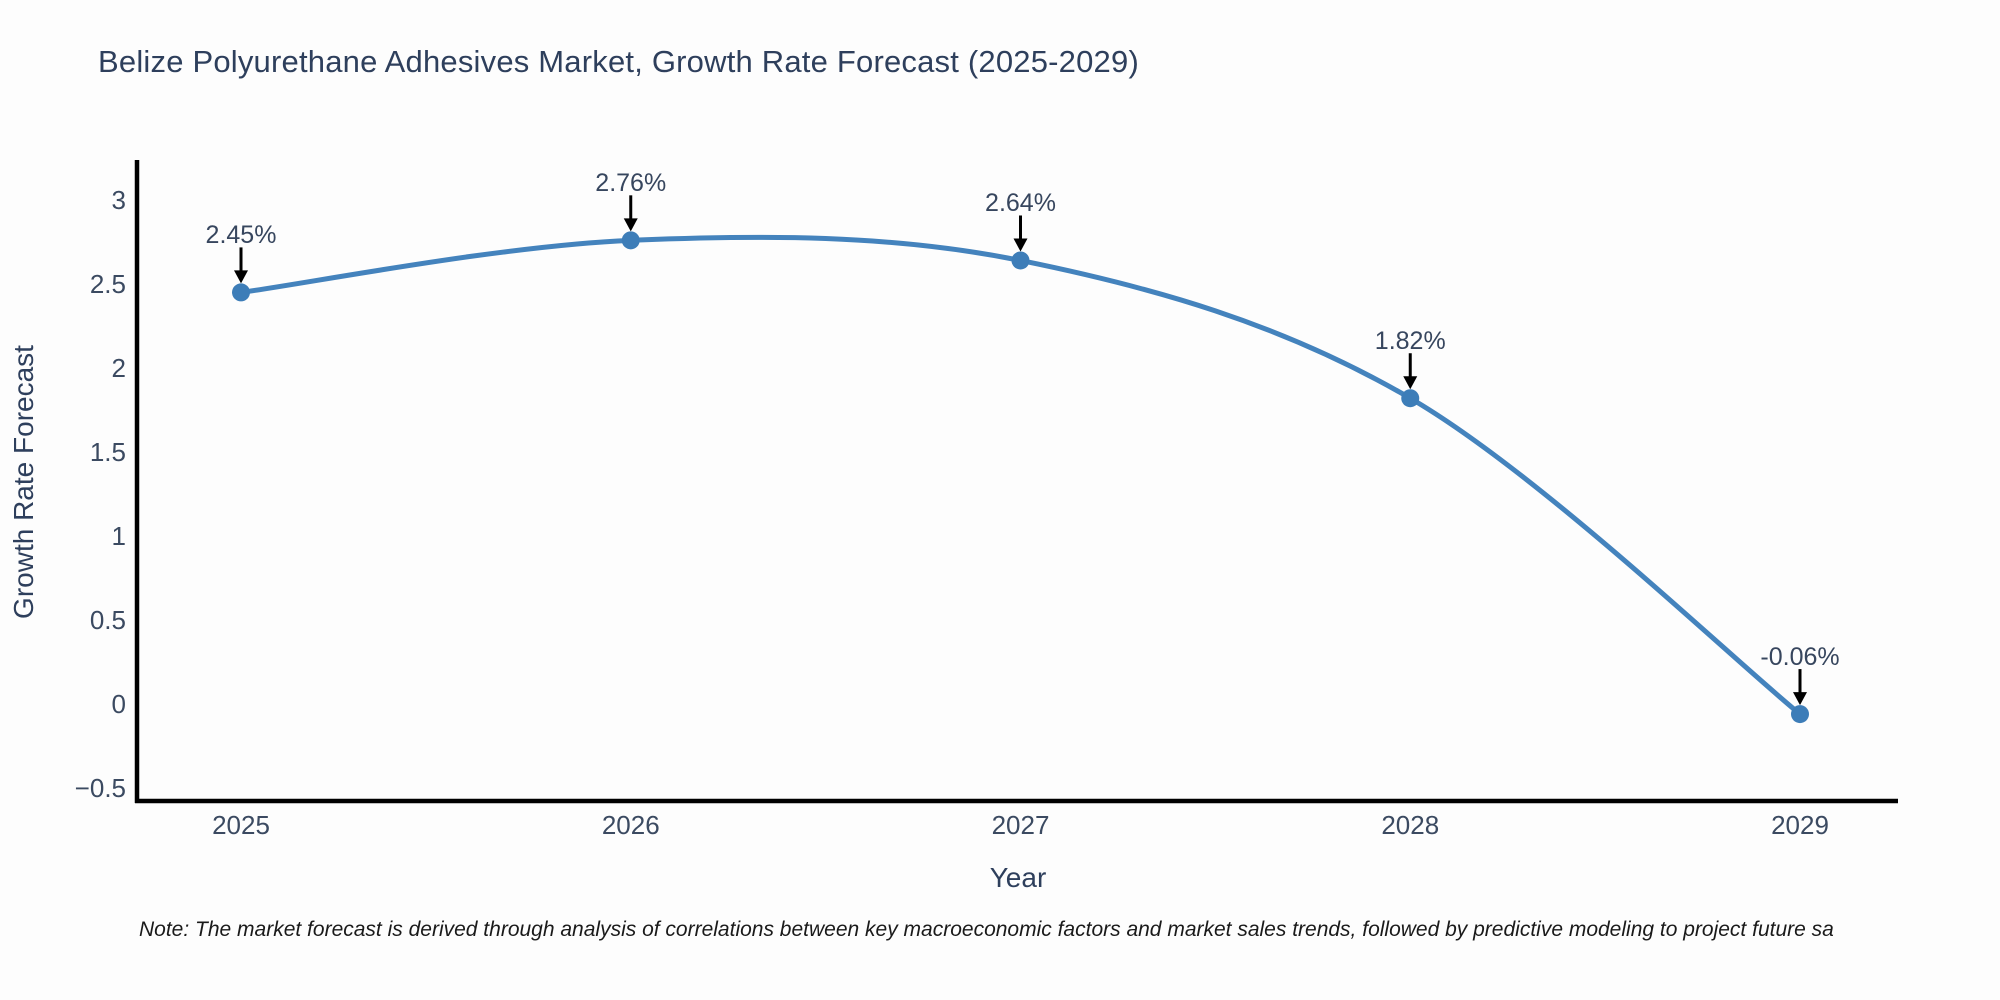 The image size is (2000, 1000). What do you see at coordinates (1020, 825) in the screenshot?
I see `x-tick-label: 2027` at bounding box center [1020, 825].